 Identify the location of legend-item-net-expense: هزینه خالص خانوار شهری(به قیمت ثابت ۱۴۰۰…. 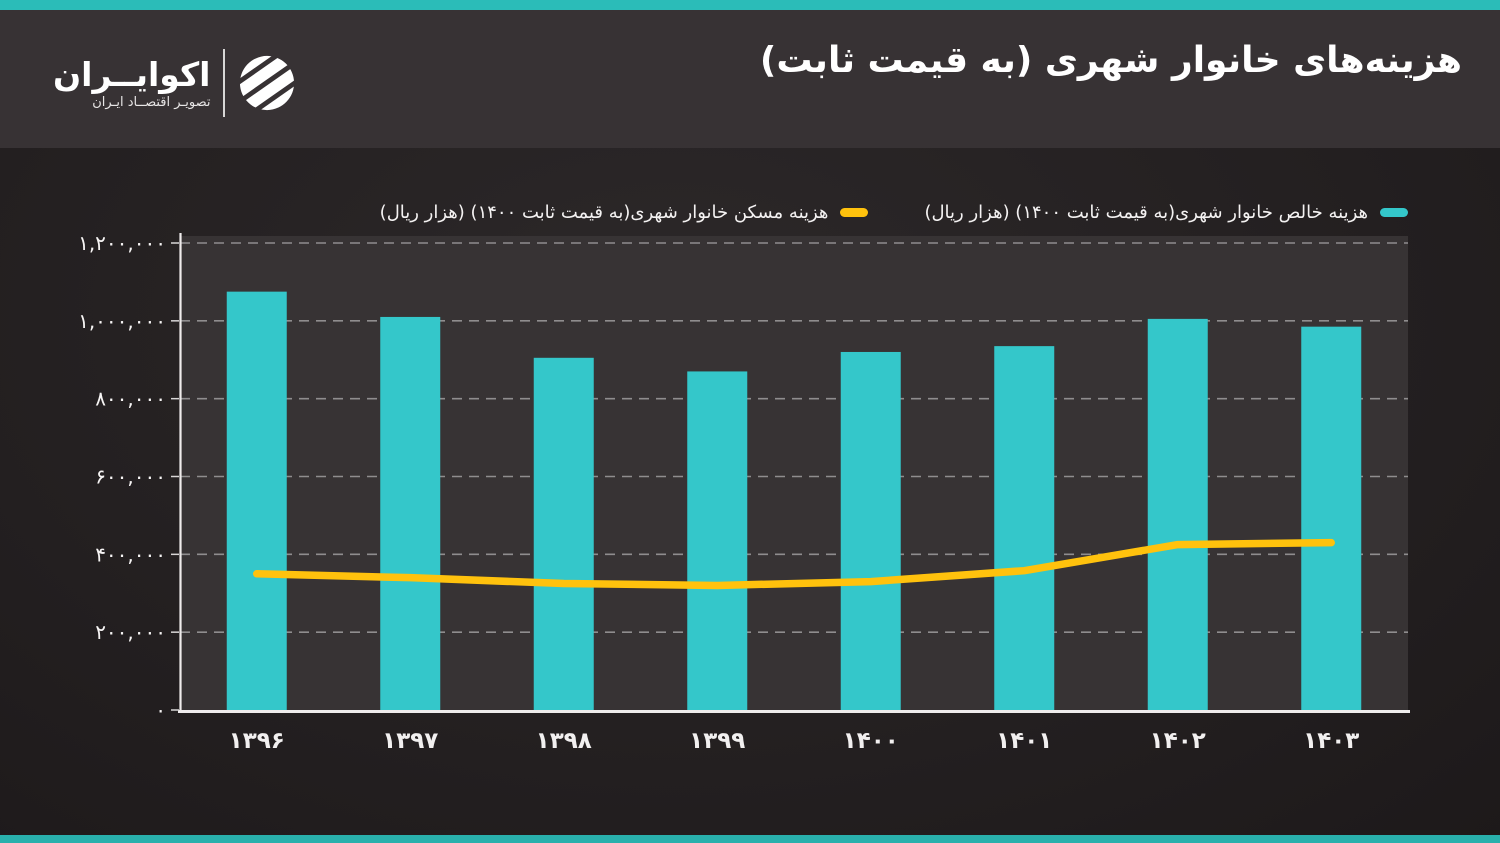
(1166, 212).